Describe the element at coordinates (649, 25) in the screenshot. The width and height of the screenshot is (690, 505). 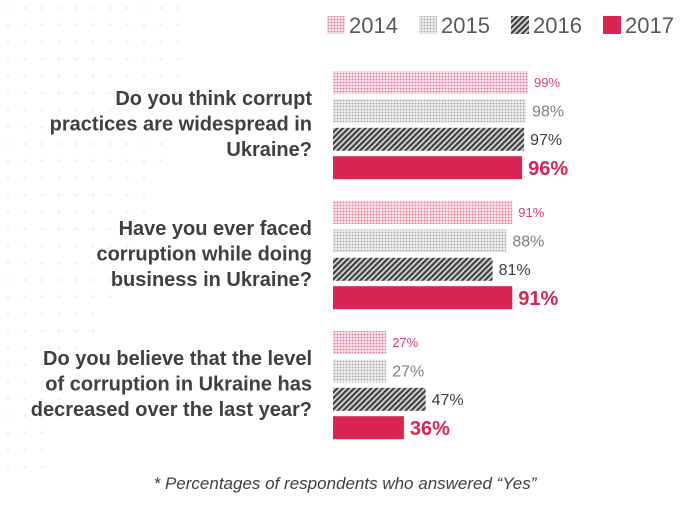
I see `legend-label-2017: 2017` at that location.